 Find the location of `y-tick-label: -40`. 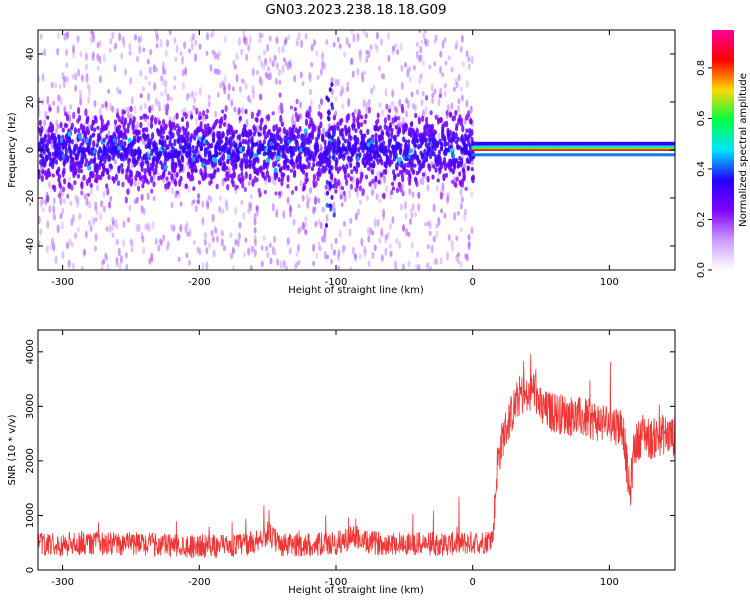

y-tick-label: -40 is located at coordinates (30, 246).